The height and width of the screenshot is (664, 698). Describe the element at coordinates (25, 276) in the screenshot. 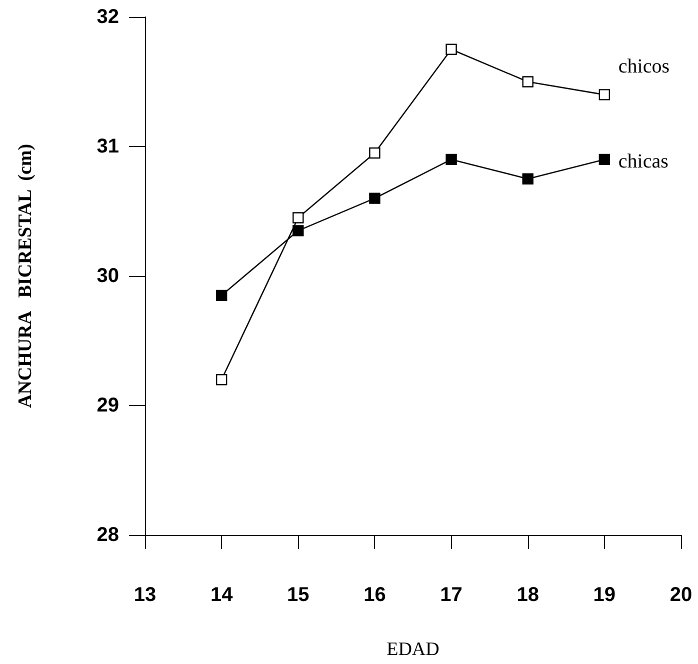

I see `y-axis-title: ANCHURA BICRESTAL (cm)` at that location.